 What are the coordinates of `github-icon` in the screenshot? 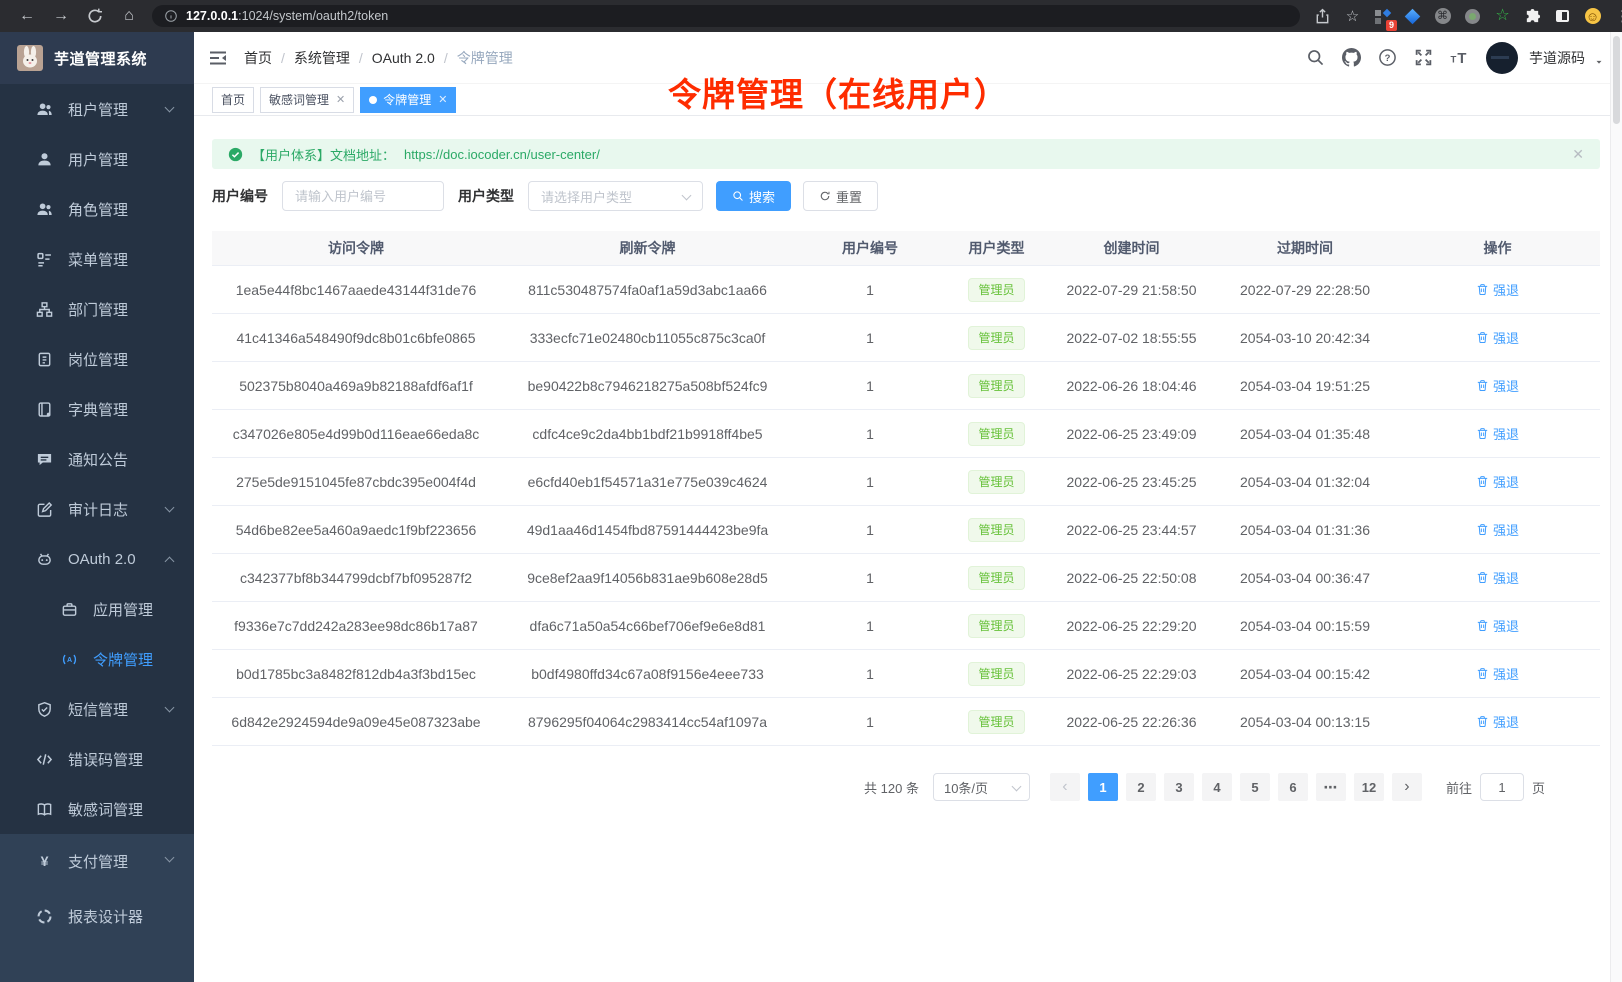 It's located at (1351, 57).